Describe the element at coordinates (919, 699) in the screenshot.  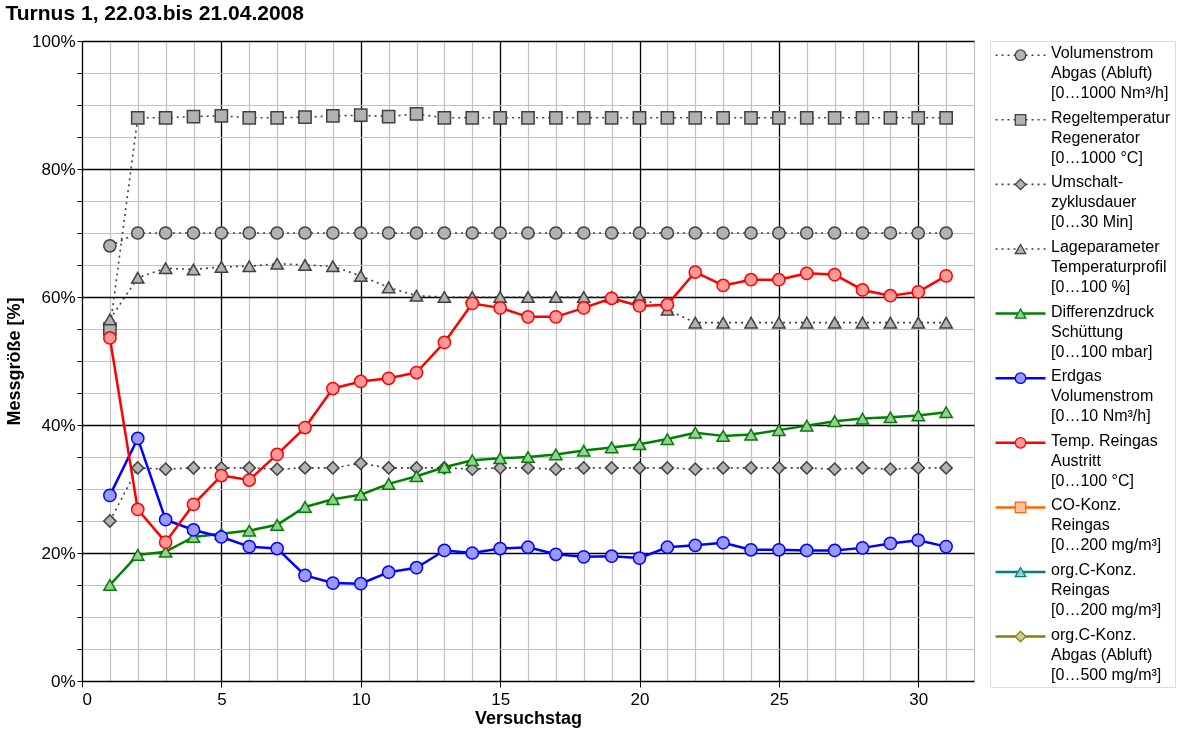
I see `x-tick-label: 30` at that location.